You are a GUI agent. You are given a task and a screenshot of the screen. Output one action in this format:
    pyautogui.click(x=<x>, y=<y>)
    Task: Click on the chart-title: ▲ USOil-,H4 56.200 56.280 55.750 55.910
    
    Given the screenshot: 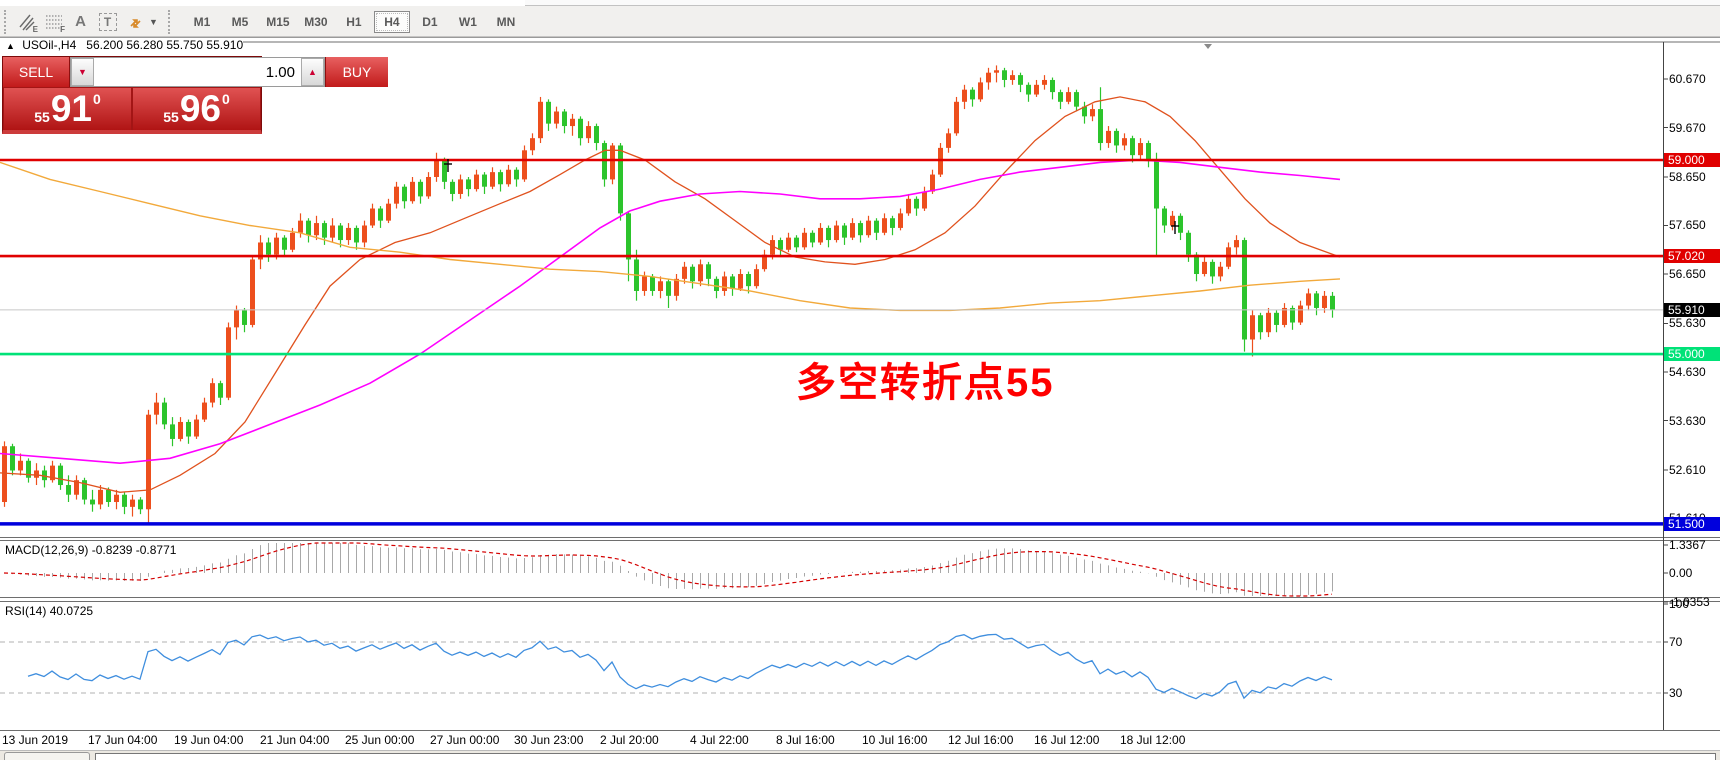 What is the action you would take?
    pyautogui.click(x=122, y=45)
    